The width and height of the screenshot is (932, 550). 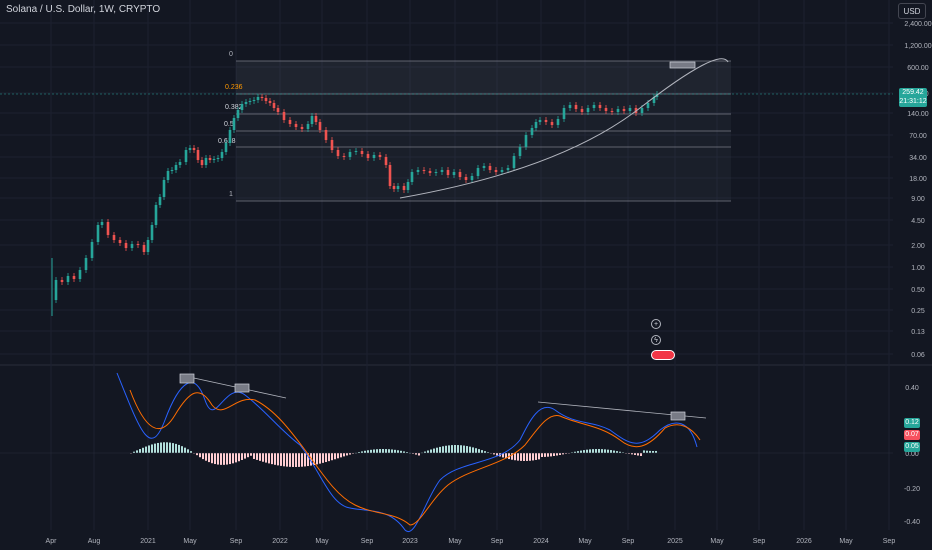 I want to click on price-axis-label: 1,200.00, so click(x=917, y=46).